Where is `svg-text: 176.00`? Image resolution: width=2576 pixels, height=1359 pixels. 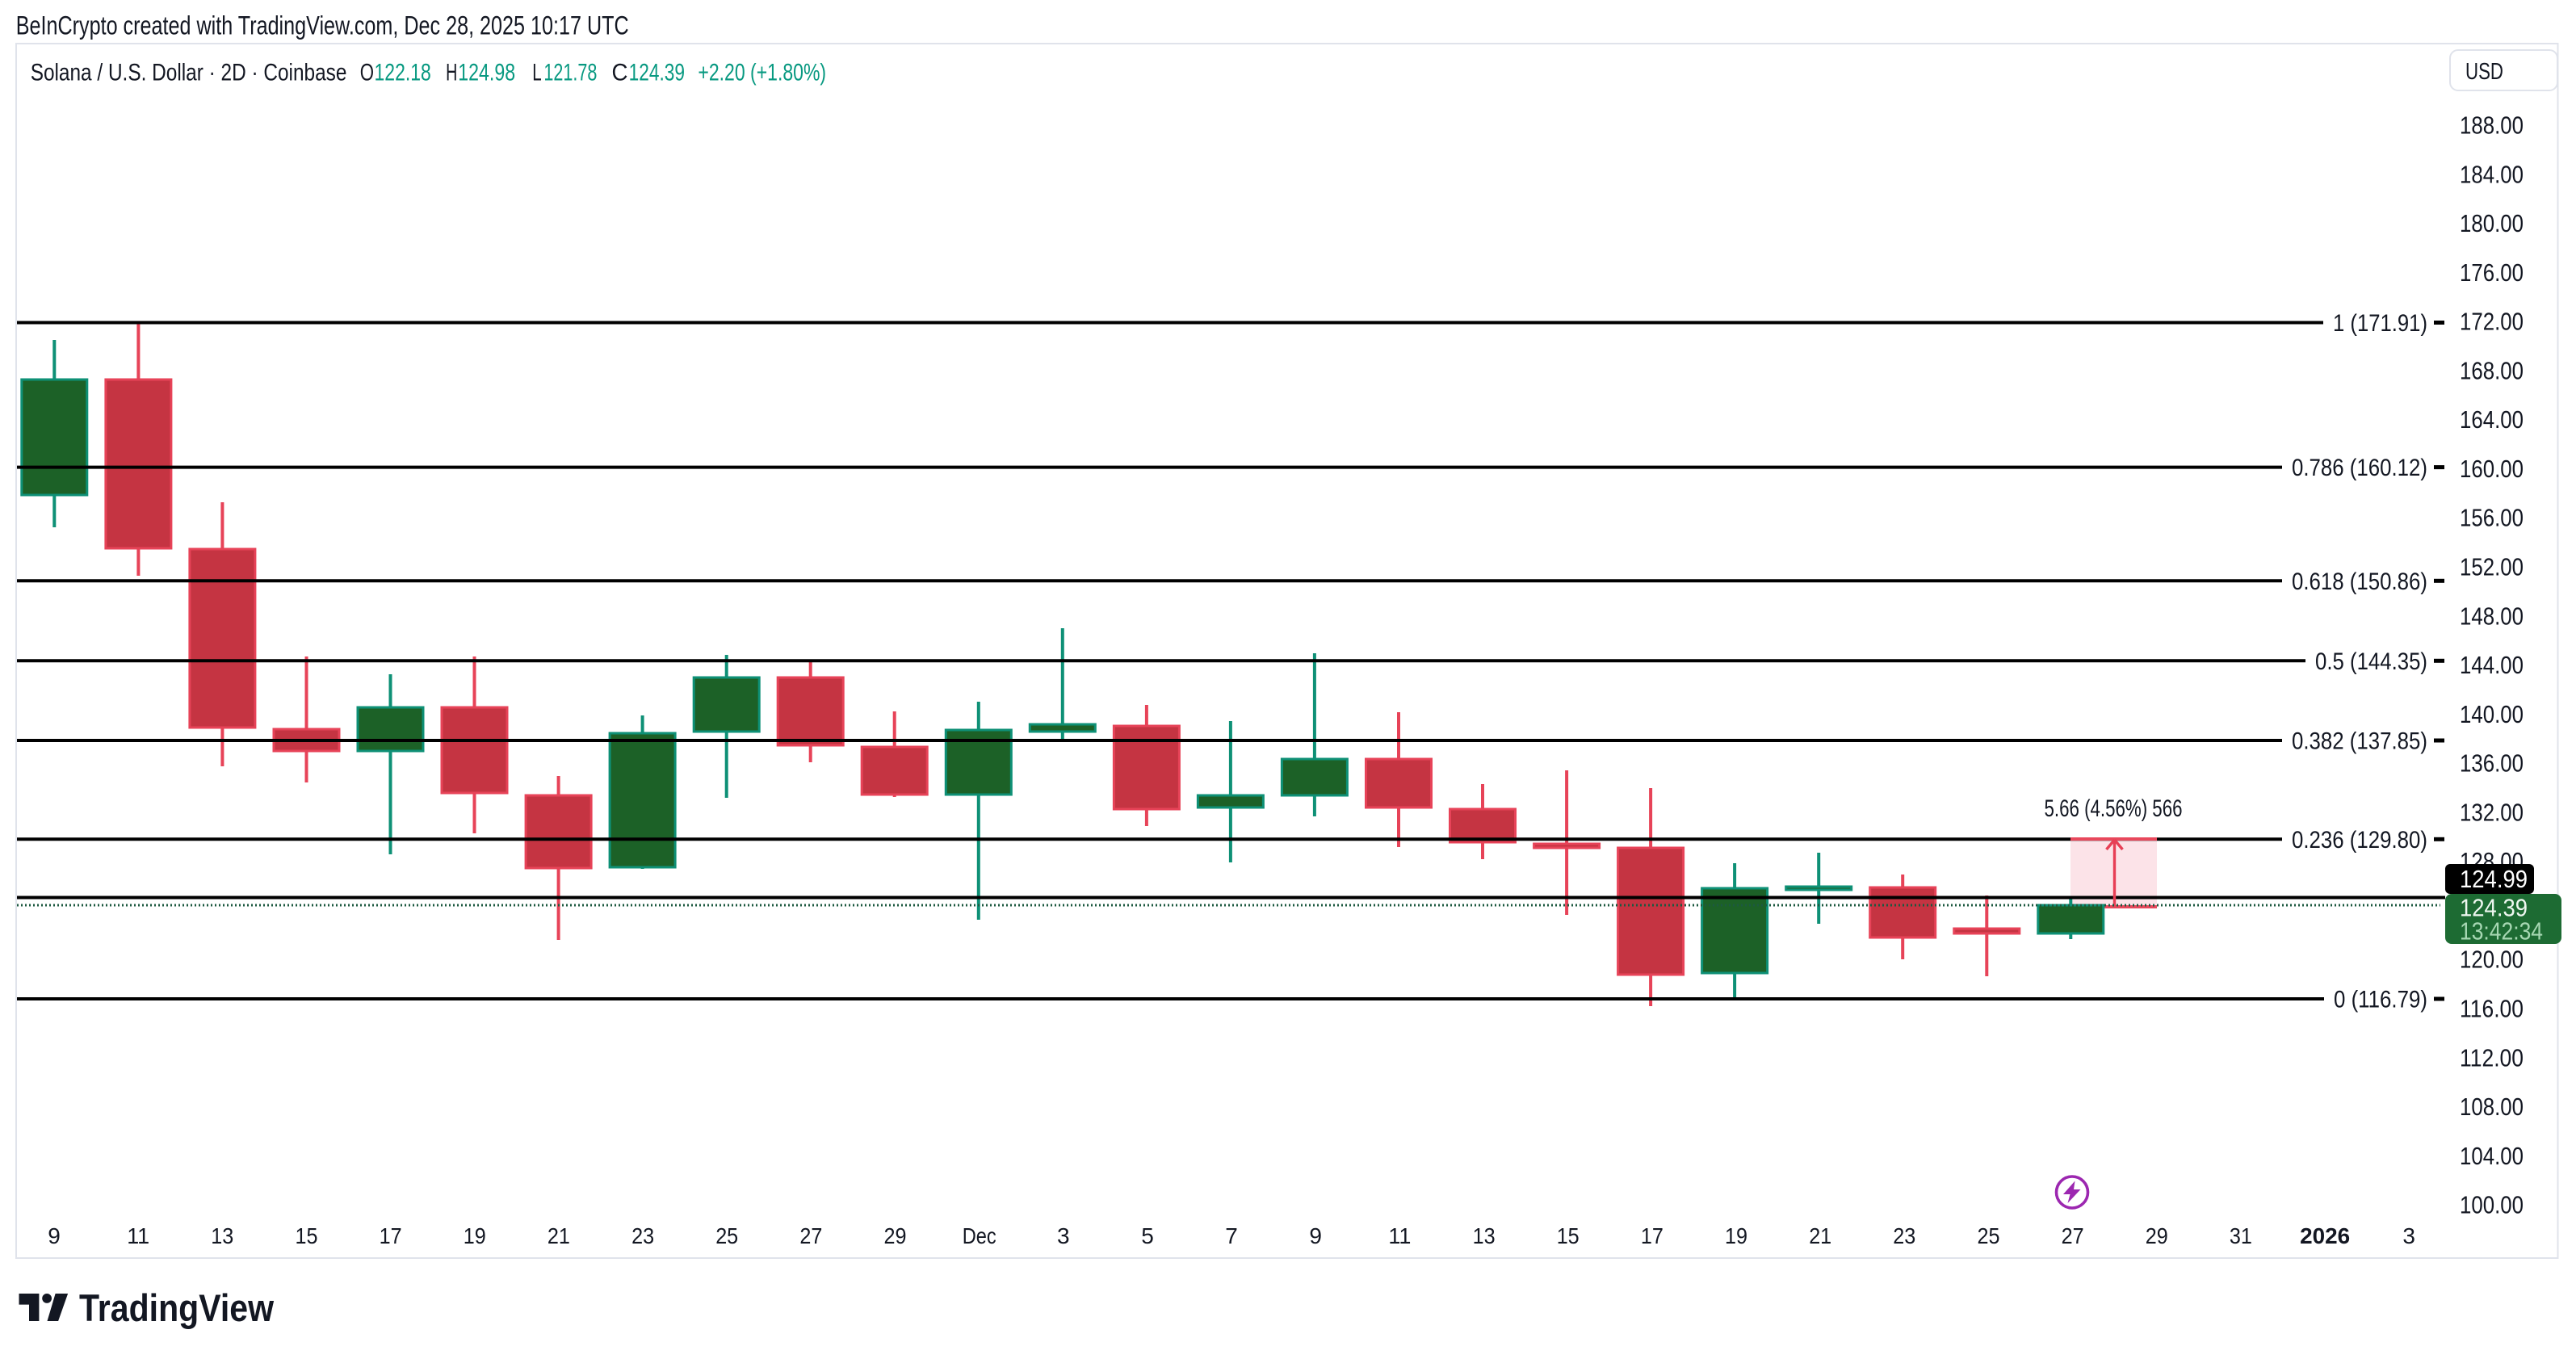
svg-text: 176.00 is located at coordinates (2492, 272).